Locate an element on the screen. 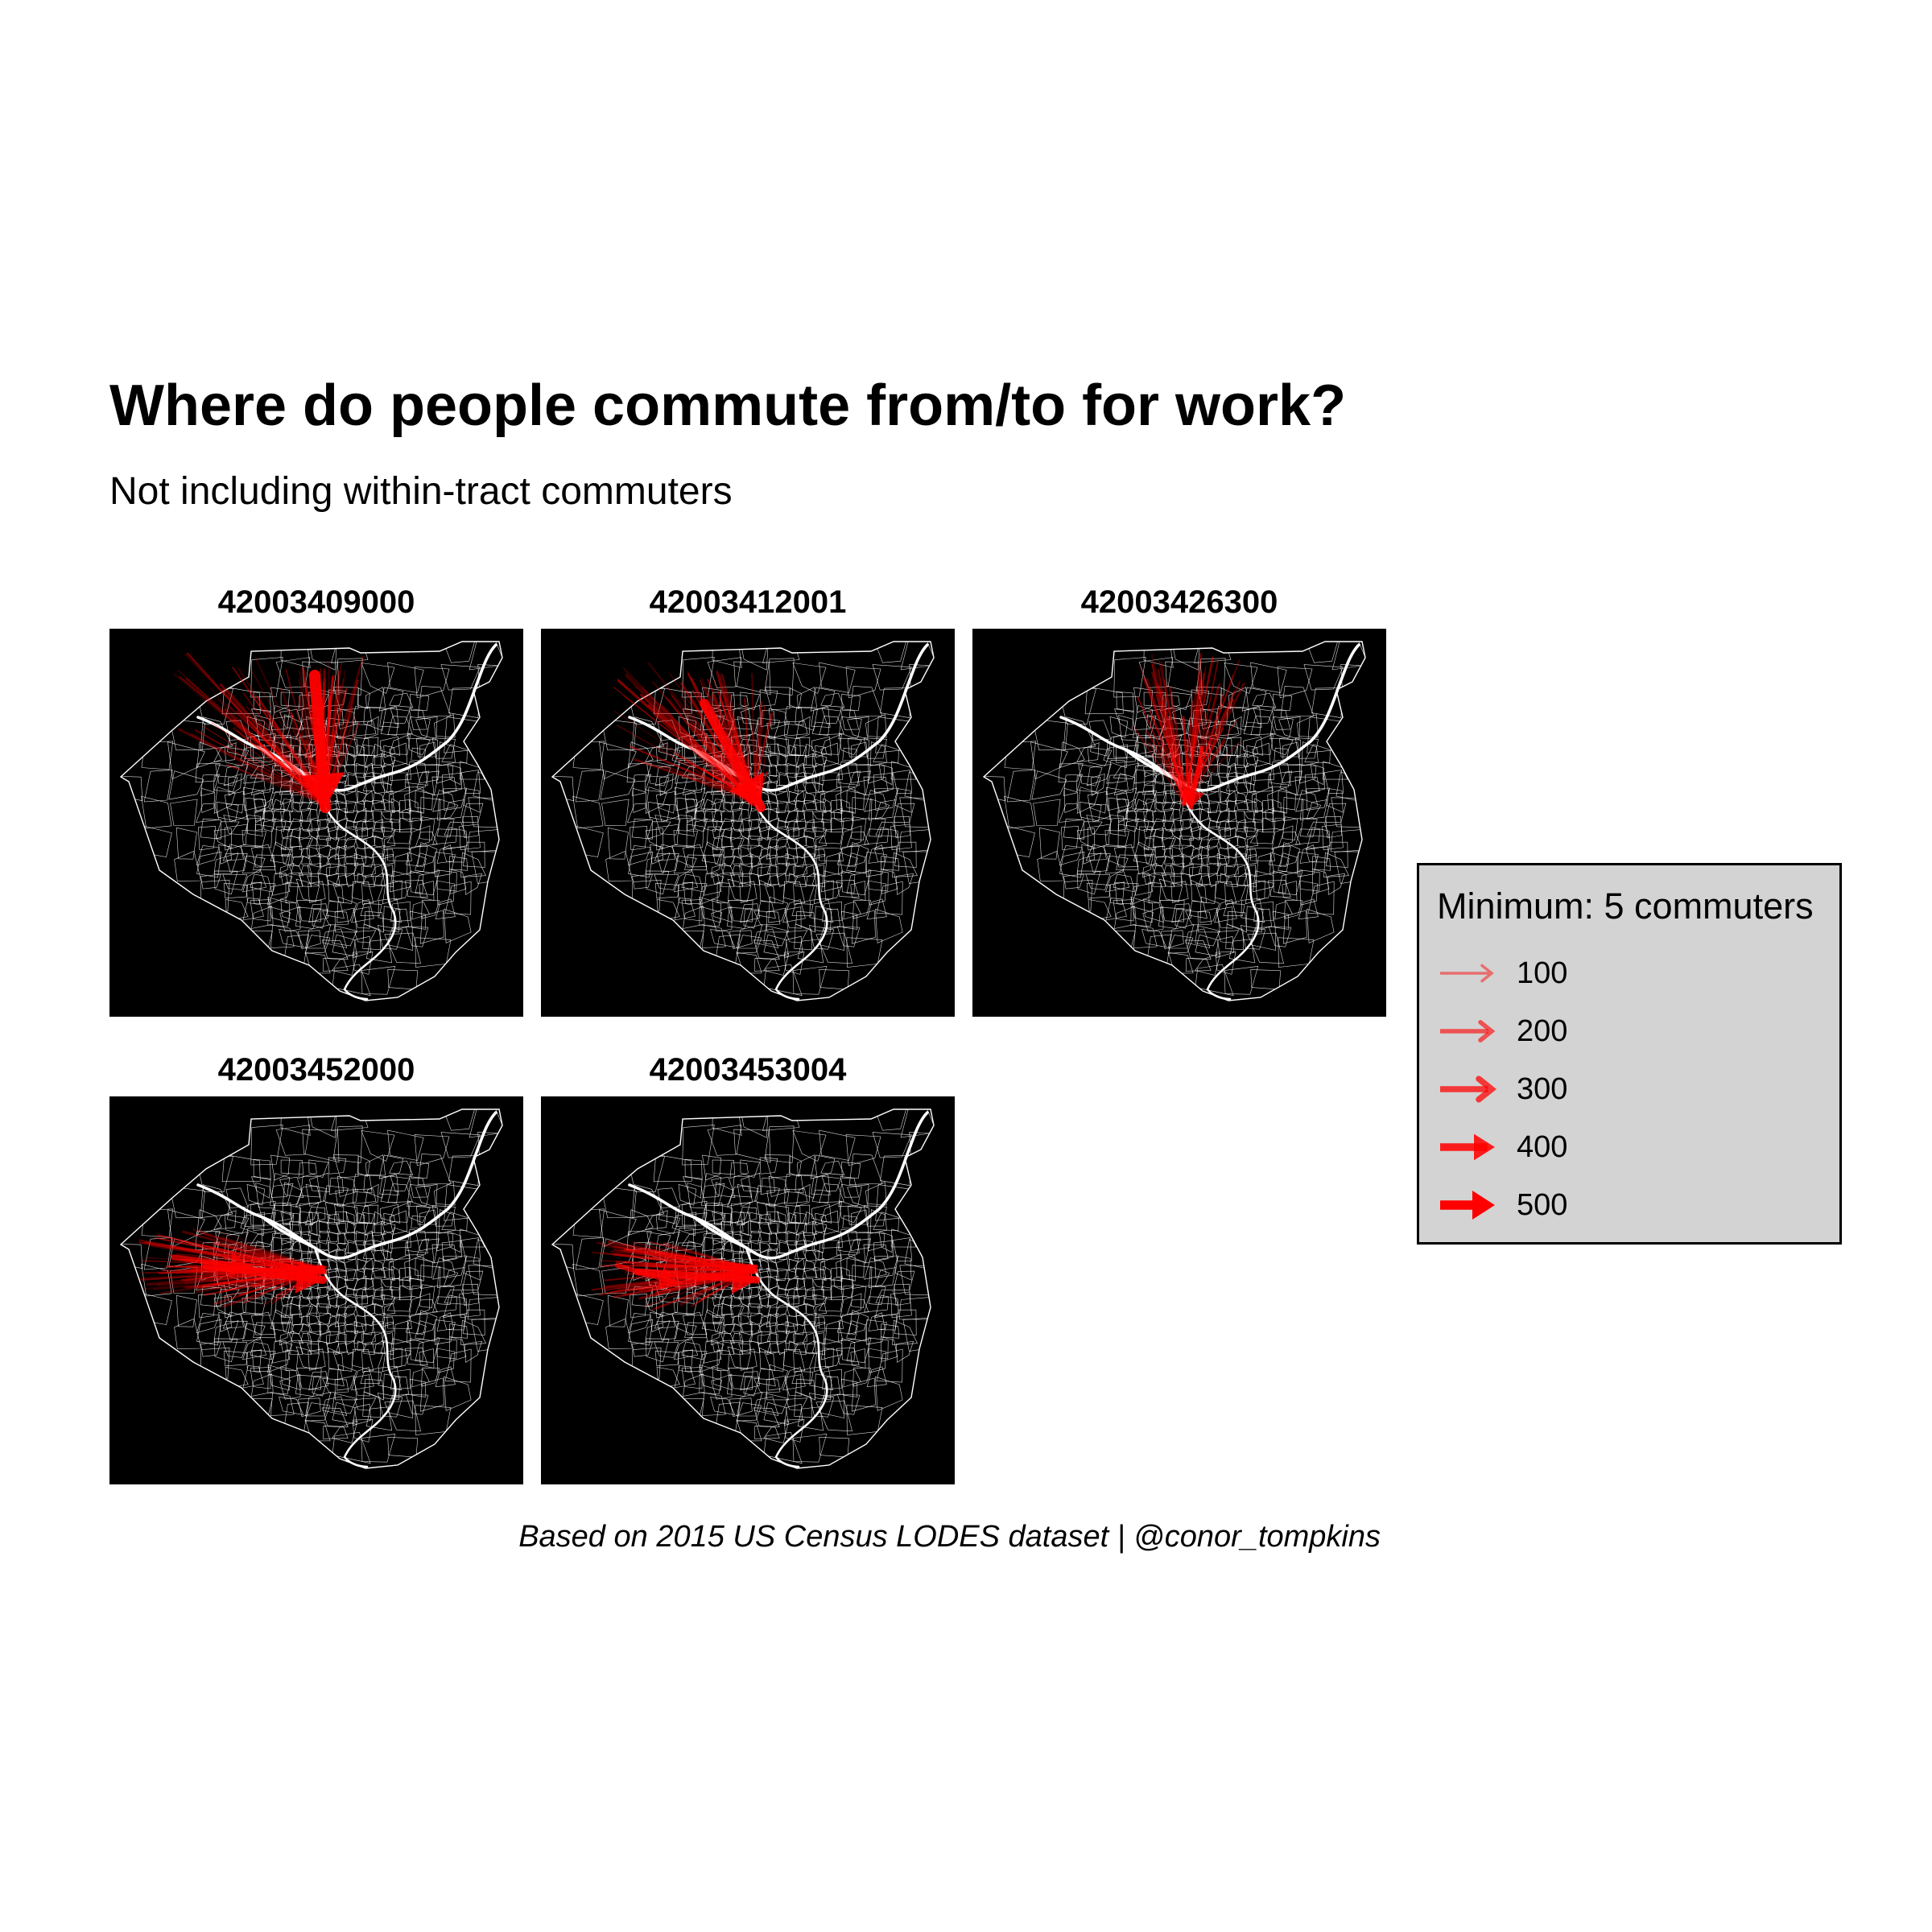  legend-entry-400: 400 is located at coordinates (1598, 1147).